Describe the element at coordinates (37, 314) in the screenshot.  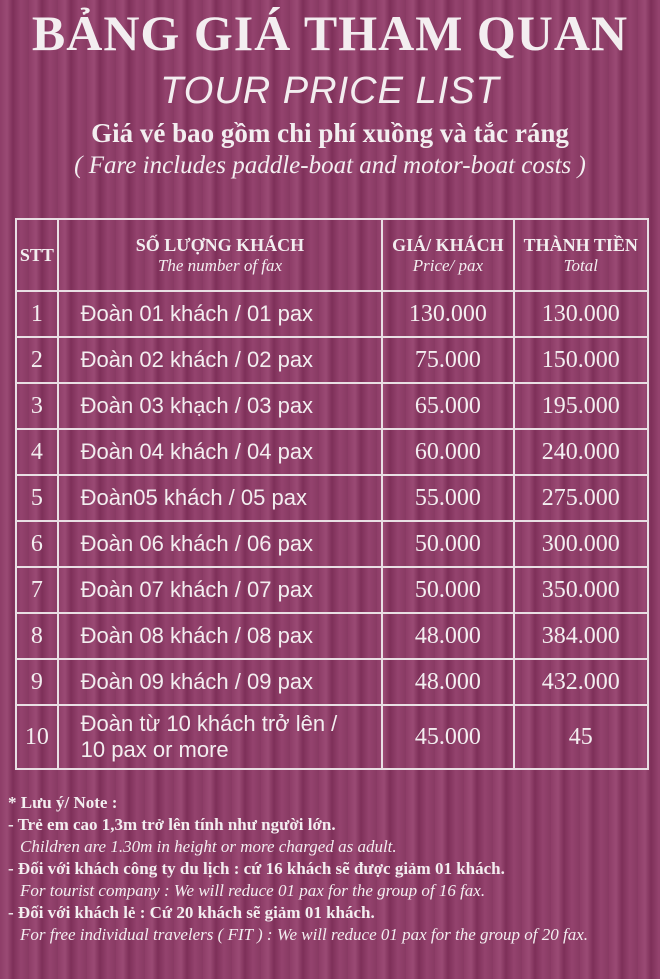
I see `cell: 1` at that location.